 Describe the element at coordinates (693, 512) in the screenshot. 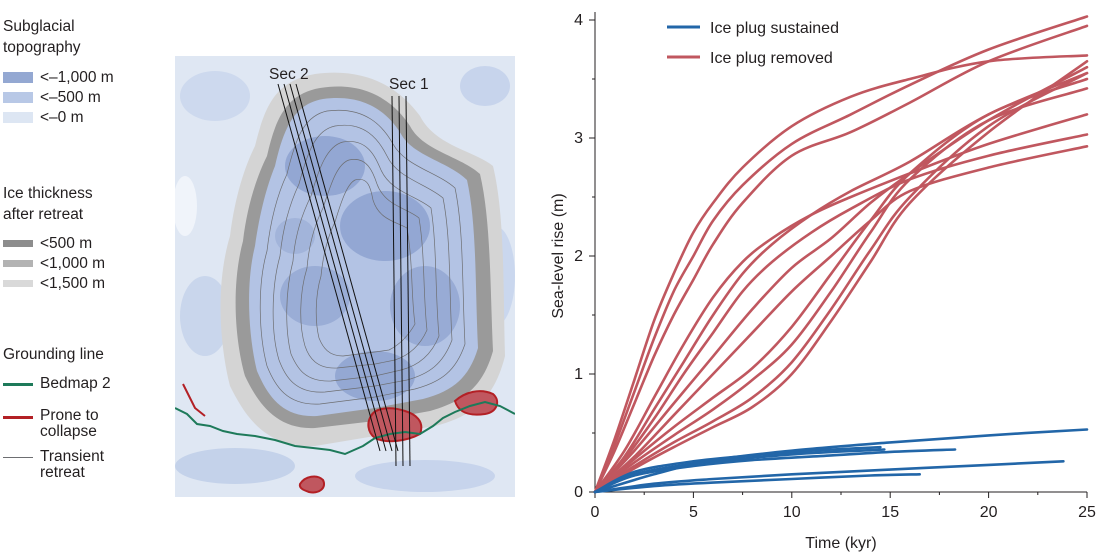

I see `x-tick-label: 5` at that location.